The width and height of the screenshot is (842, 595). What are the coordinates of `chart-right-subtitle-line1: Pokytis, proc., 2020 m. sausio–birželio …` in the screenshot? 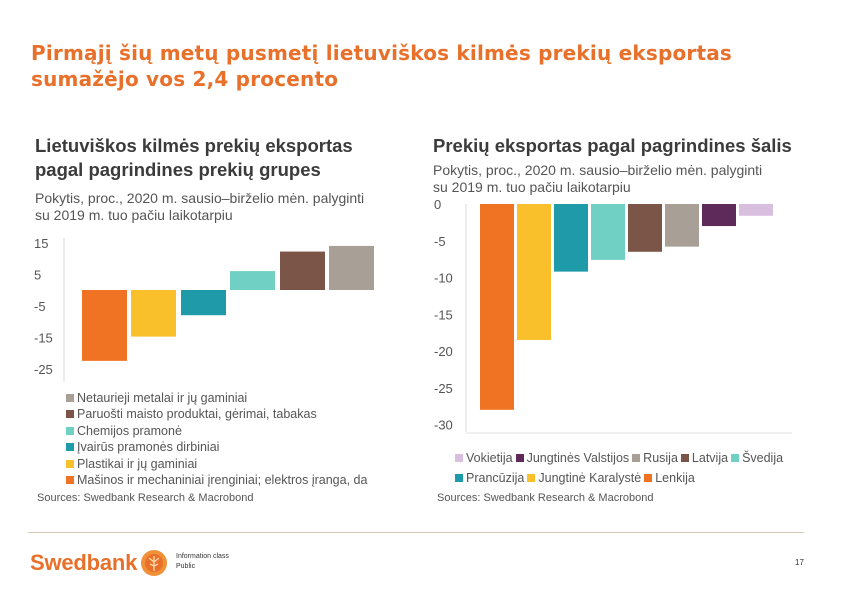 It's located at (598, 170).